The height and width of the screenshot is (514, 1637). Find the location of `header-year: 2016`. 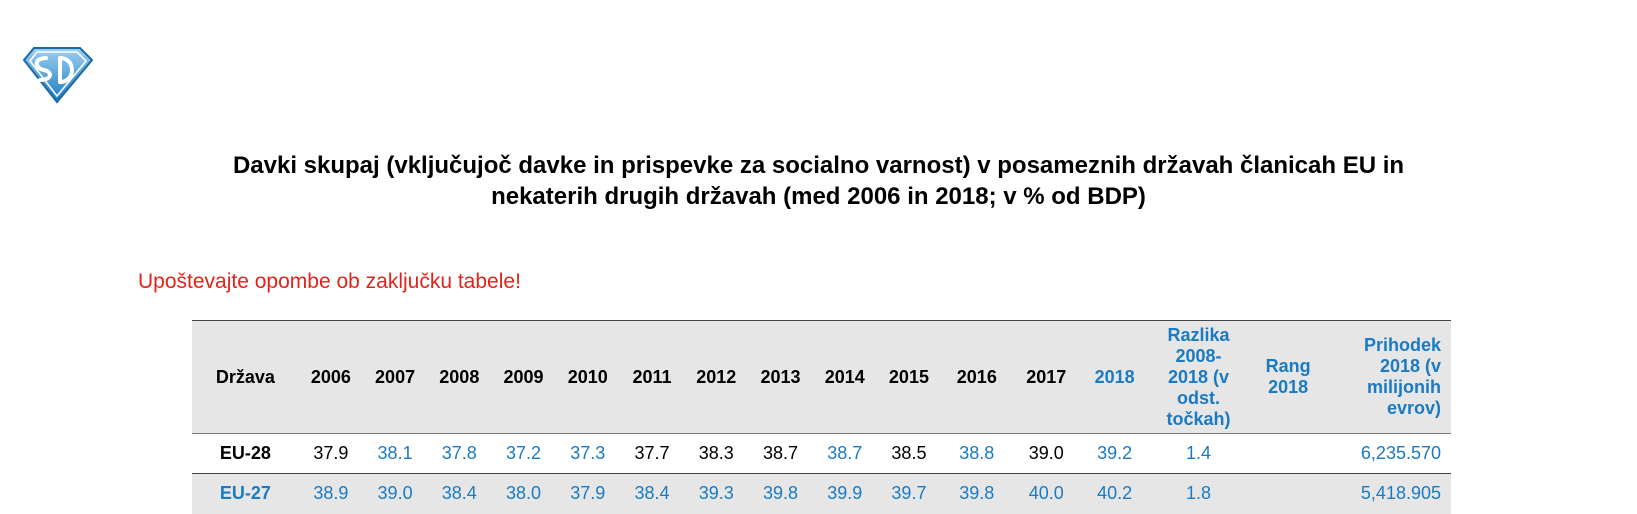

header-year: 2016 is located at coordinates (976, 376).